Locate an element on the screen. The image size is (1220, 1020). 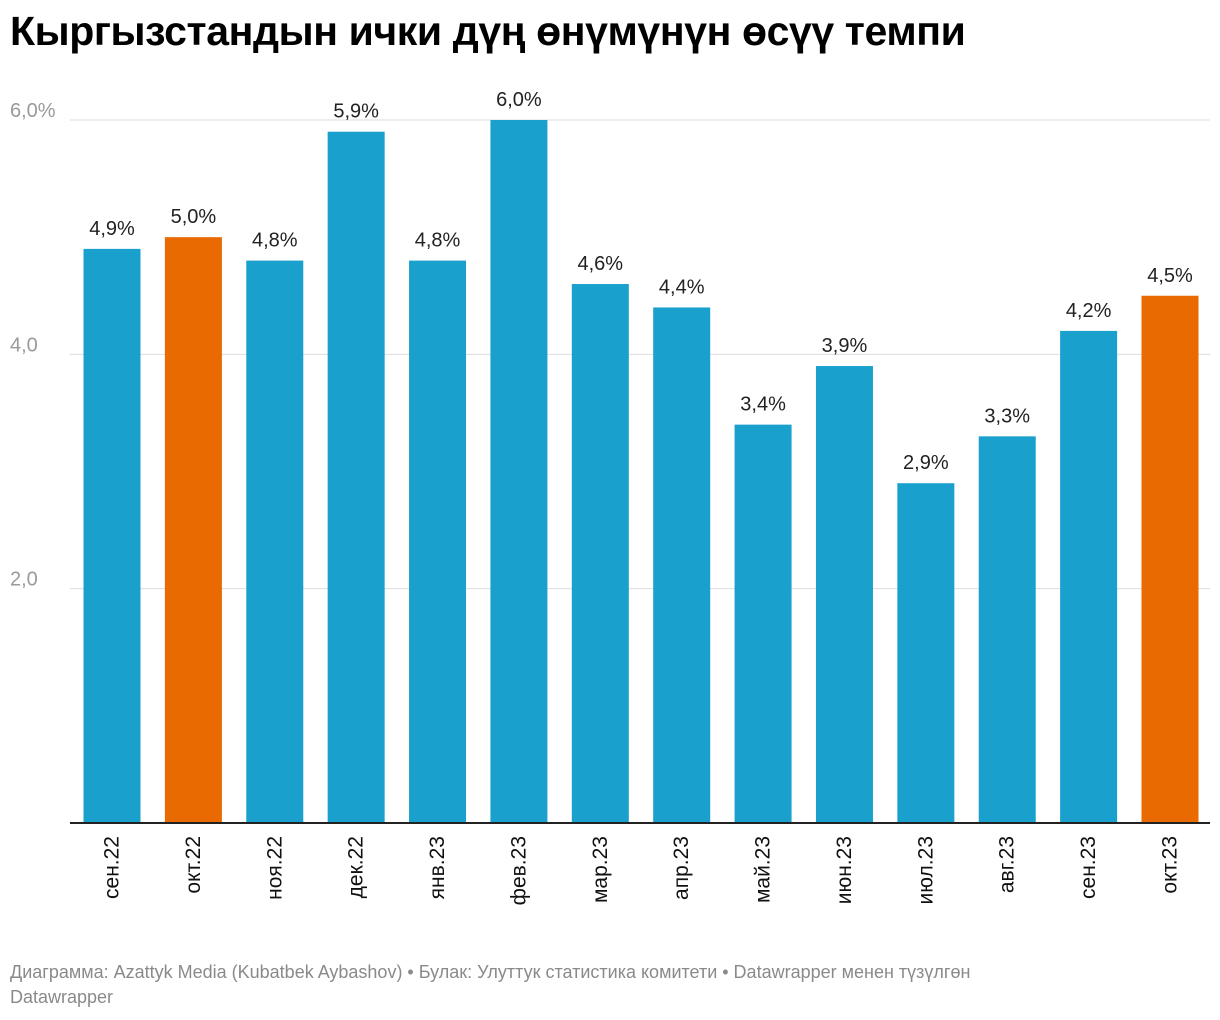
y-tick-label: 2,0 is located at coordinates (24, 580).